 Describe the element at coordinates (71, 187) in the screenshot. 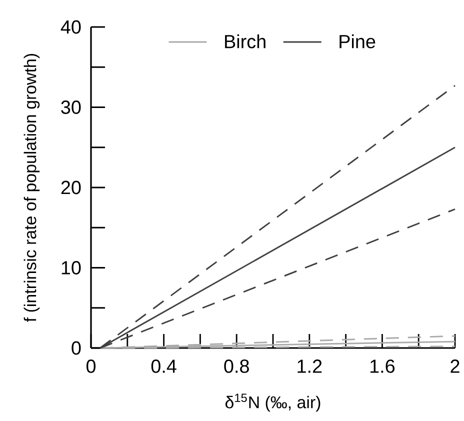

I see `y-tick-label: 20` at that location.